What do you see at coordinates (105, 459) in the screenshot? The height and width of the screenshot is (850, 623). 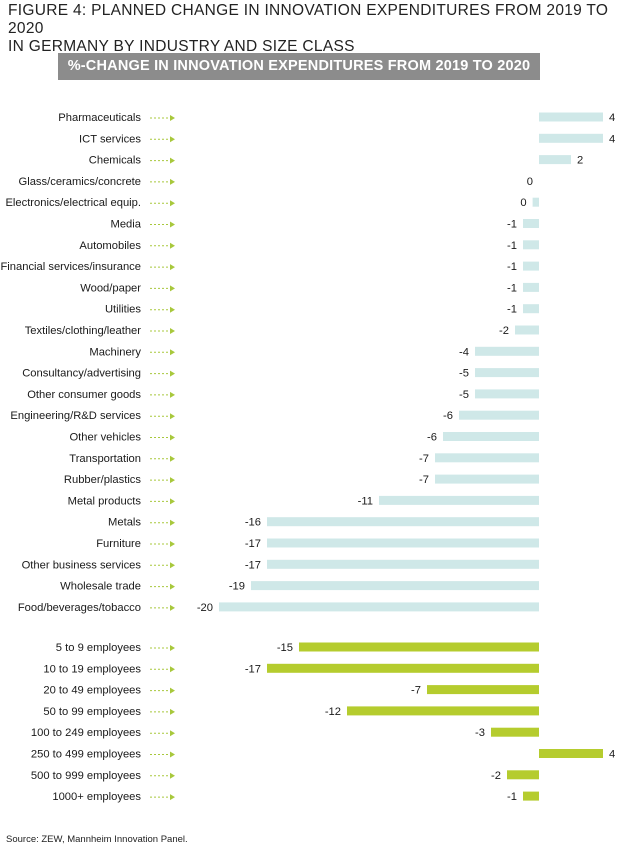 I see `category-label: Transportation` at bounding box center [105, 459].